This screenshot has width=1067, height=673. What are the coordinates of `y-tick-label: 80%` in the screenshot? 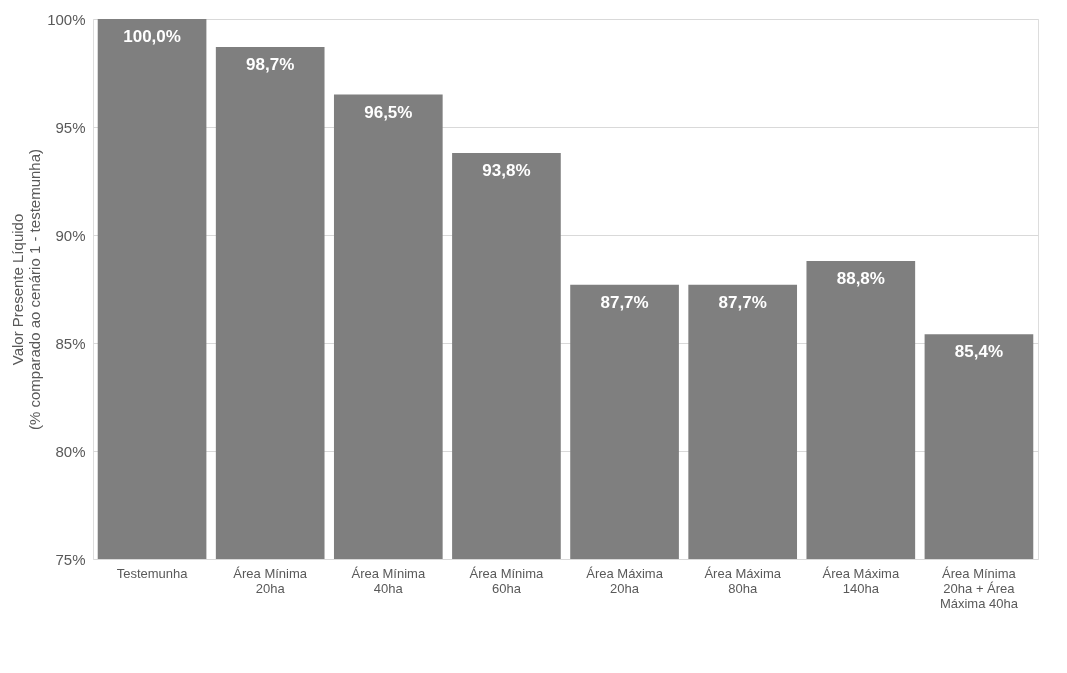 It's located at (70, 451).